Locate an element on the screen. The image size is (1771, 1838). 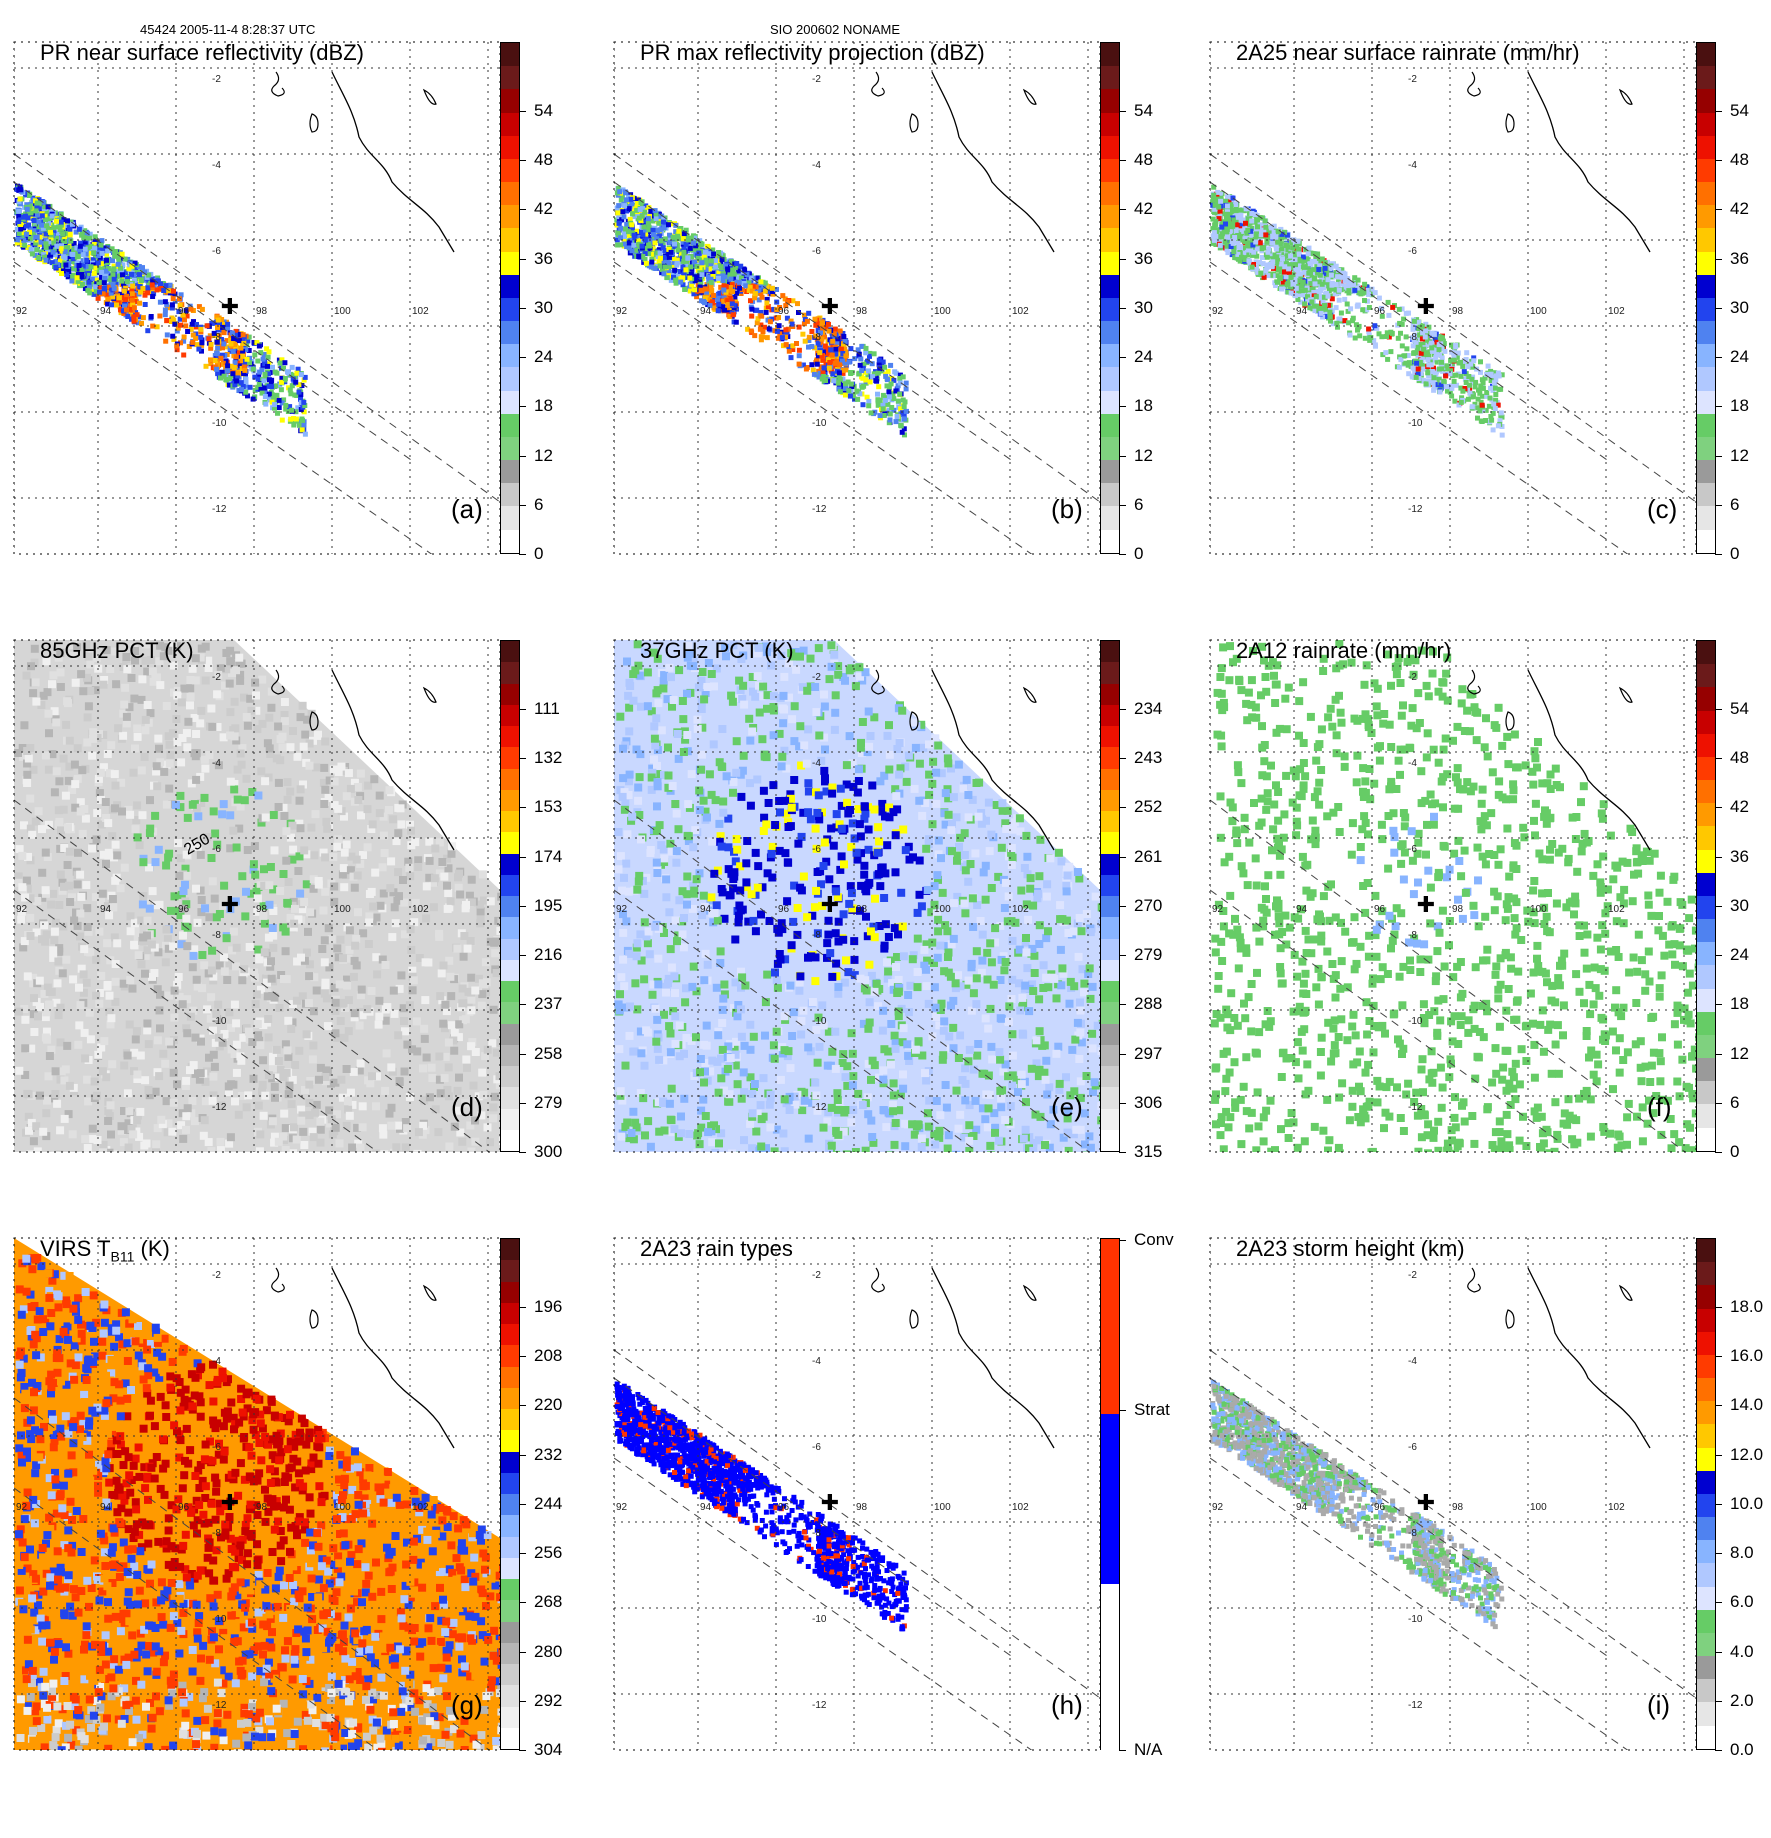
colorbar-tick-label: 234 is located at coordinates (1148, 709).